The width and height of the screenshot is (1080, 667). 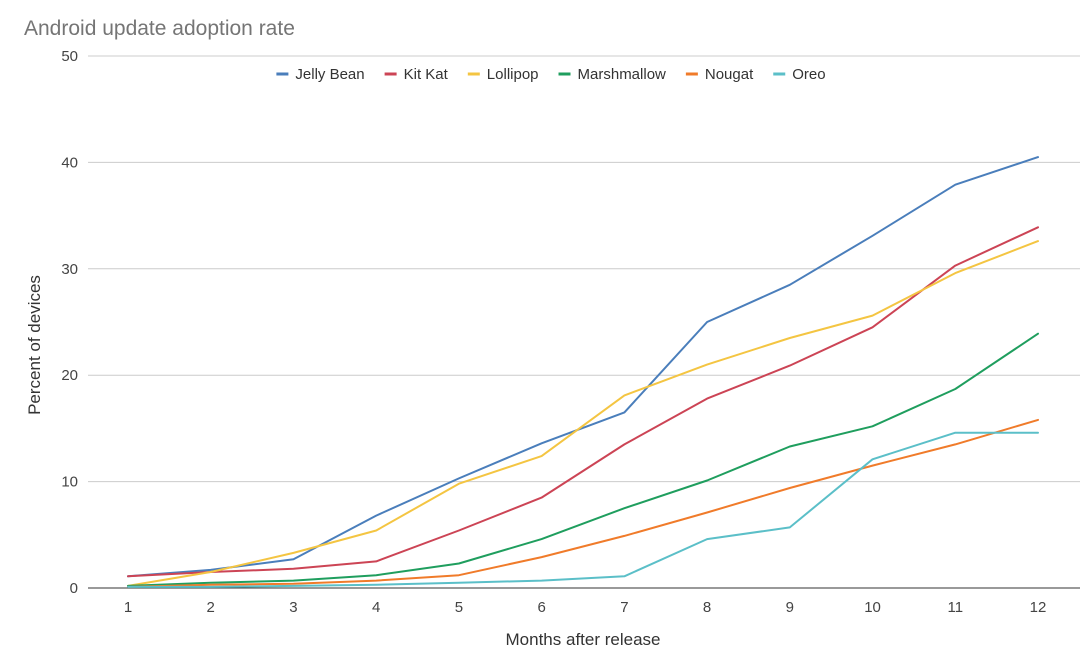 I want to click on x-axis-label: Months after release, so click(x=583, y=639).